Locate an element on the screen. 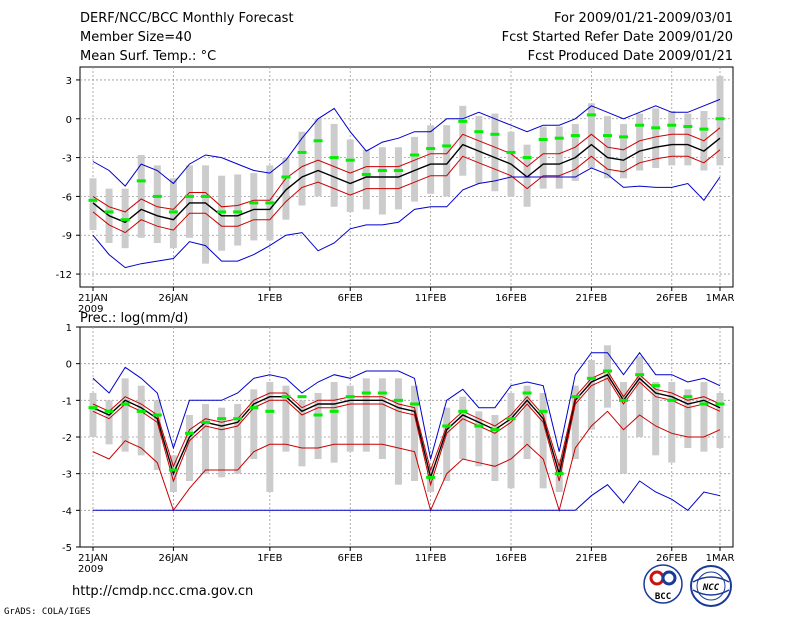 Image resolution: width=800 pixels, height=618 pixels. x-tick-label: 16FEB is located at coordinates (511, 558).